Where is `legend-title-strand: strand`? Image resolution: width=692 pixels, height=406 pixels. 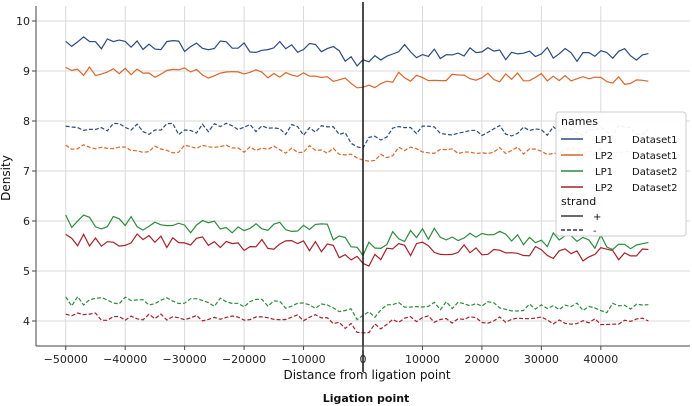 legend-title-strand: strand is located at coordinates (578, 201).